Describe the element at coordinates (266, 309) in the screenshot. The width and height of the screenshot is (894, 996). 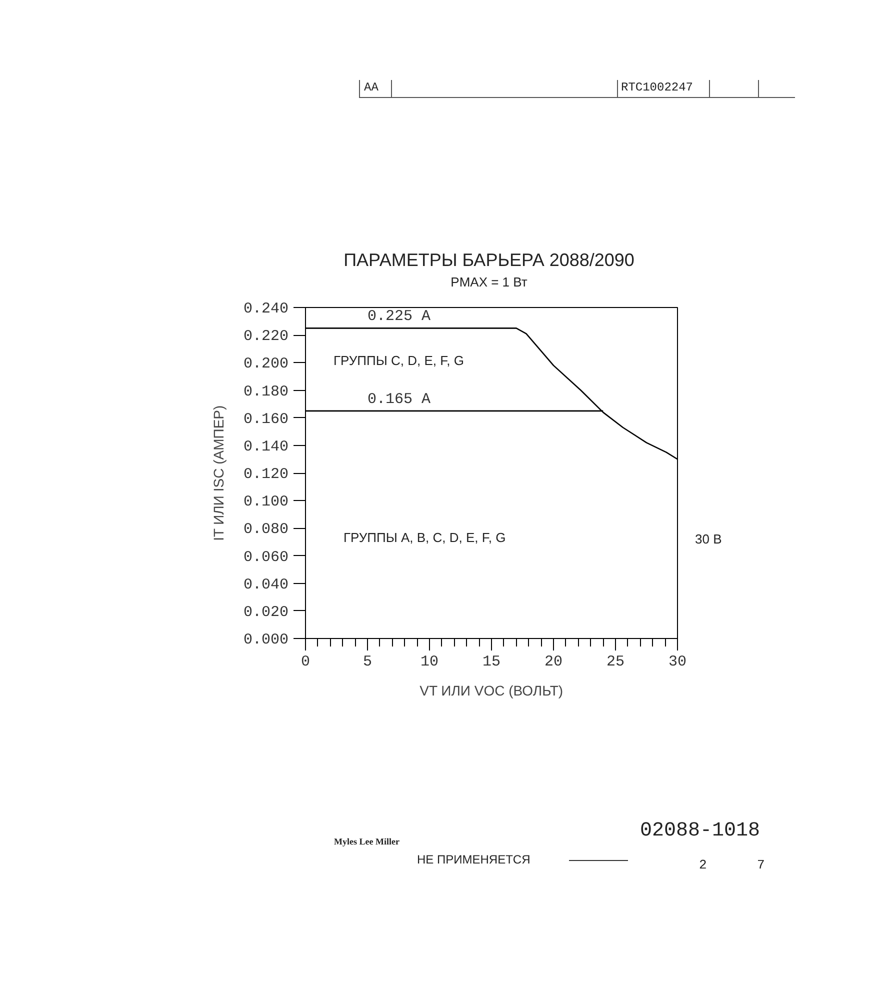
I see `y-tick-label: 0.240` at that location.